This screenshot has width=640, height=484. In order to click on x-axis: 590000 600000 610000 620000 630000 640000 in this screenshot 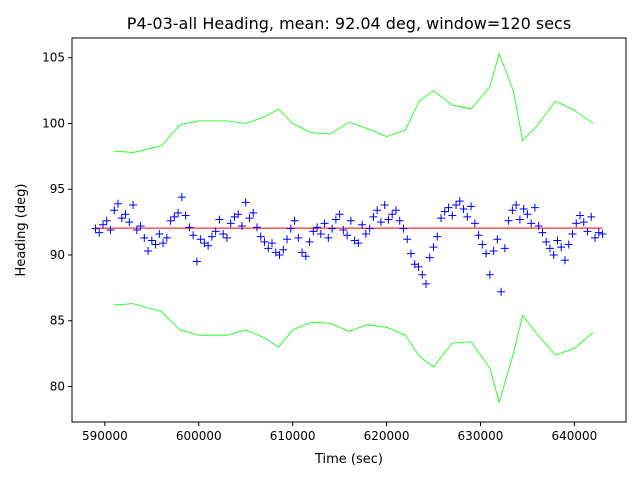, I will do `click(339, 432)`.